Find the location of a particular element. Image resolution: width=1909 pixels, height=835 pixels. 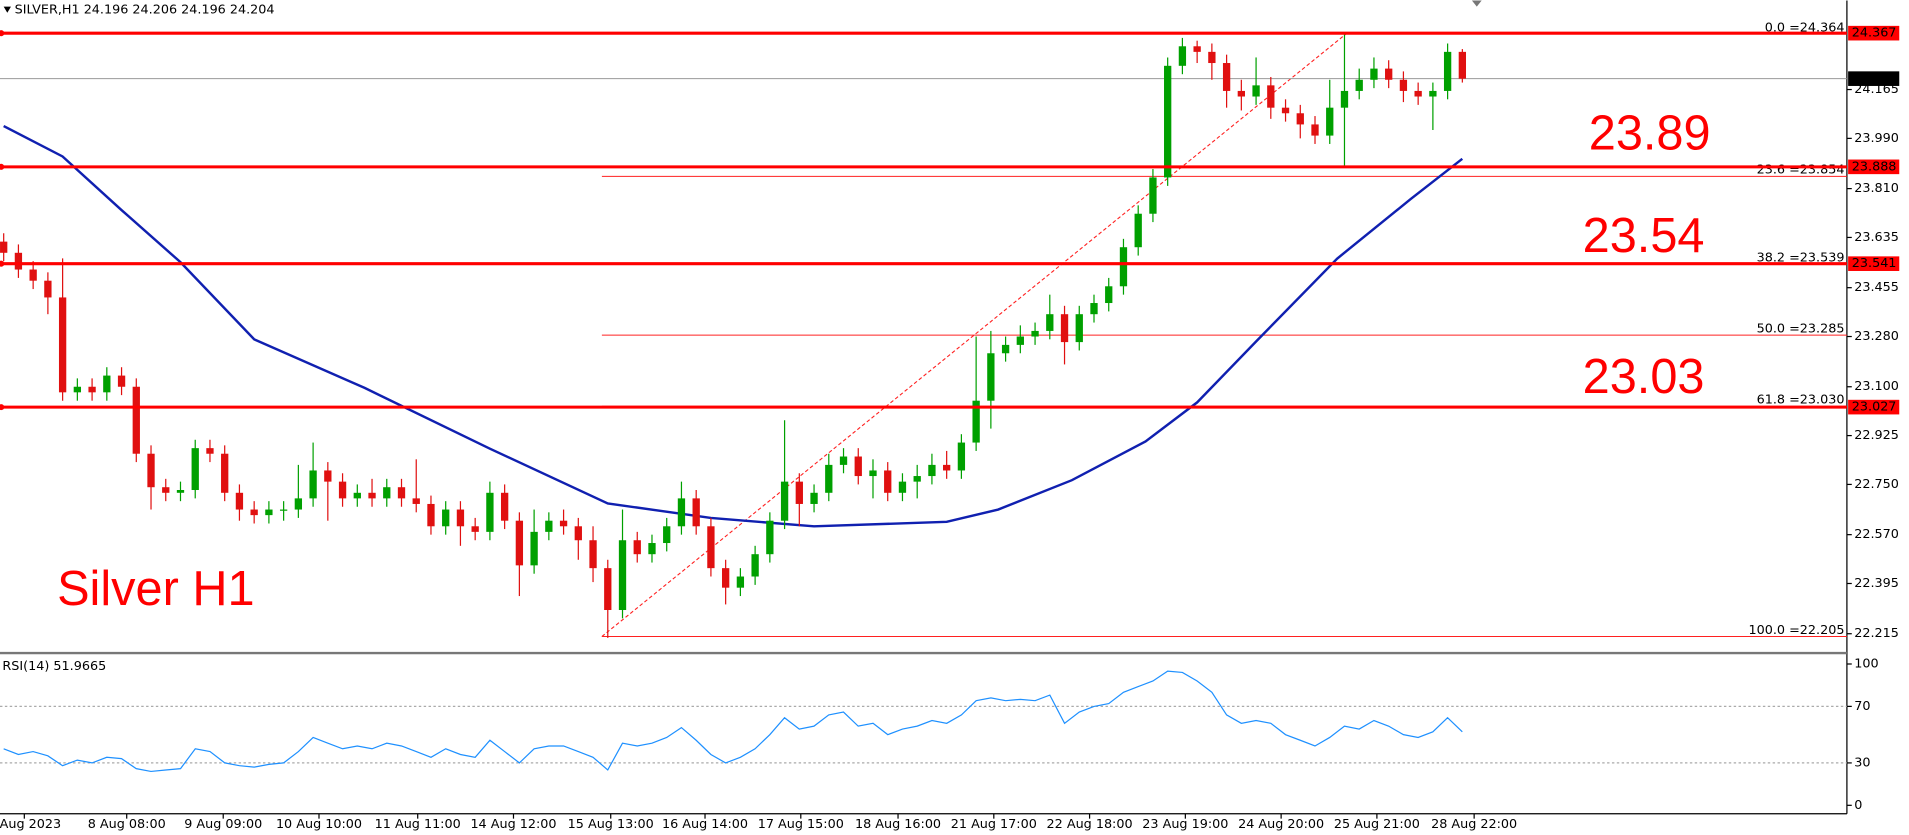

y-tick-label: 23.455 is located at coordinates (1876, 287).